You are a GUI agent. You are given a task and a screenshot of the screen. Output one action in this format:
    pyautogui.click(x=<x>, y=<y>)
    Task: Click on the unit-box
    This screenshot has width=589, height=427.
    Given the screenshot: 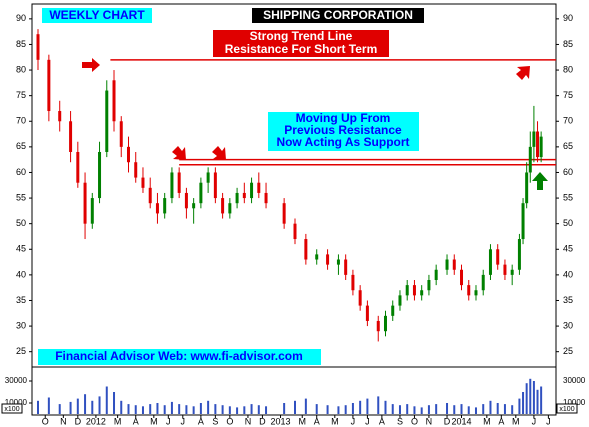 What is the action you would take?
    pyautogui.click(x=567, y=408)
    